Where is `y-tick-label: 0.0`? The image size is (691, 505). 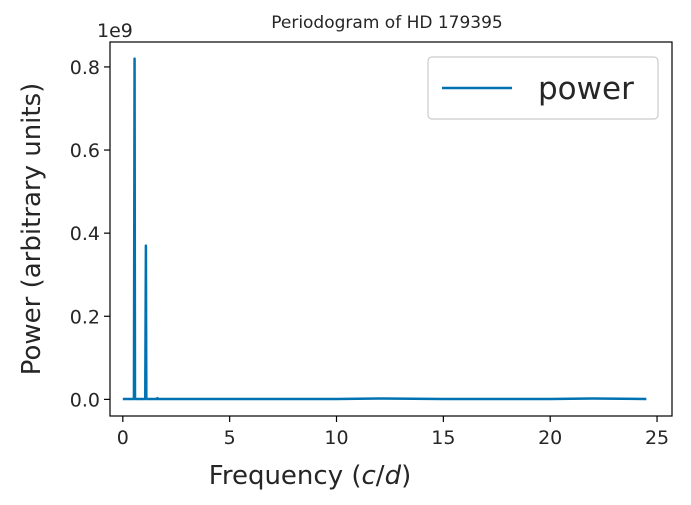
y-tick-label: 0.0 is located at coordinates (85, 400).